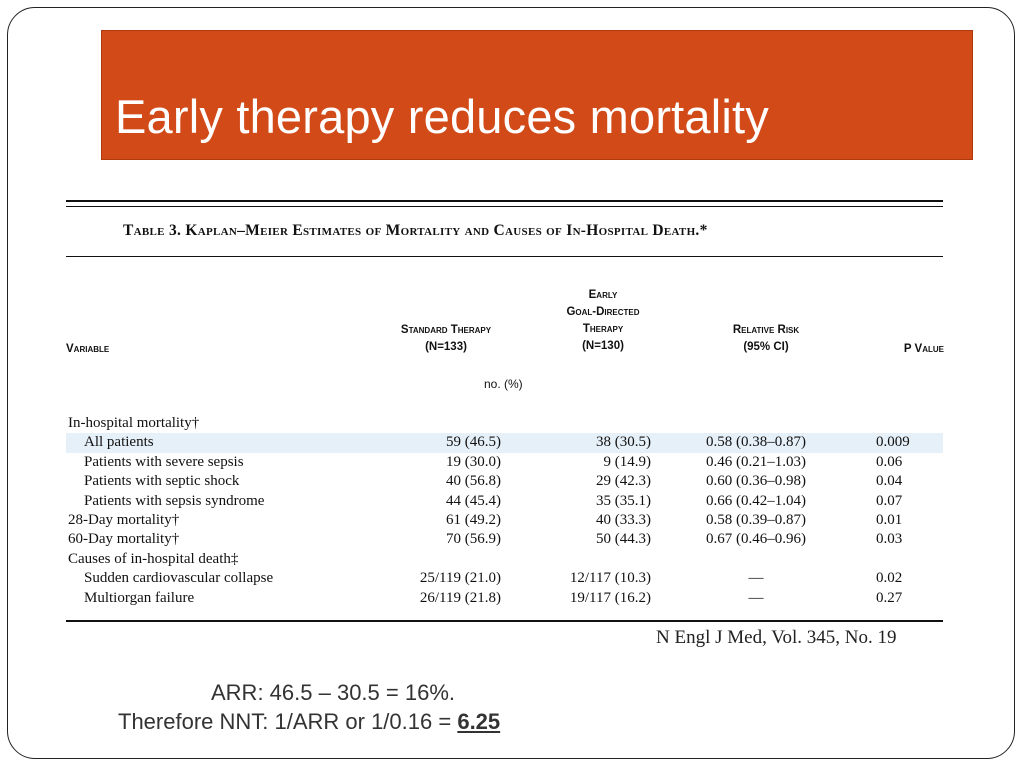 The image size is (1024, 768). I want to click on cell-p-value: 0.27, so click(889, 597).